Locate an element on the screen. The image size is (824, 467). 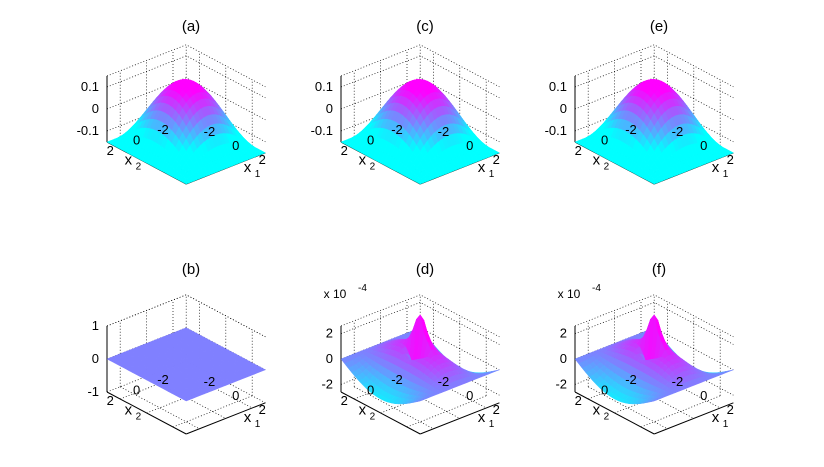
panel-title: (e) is located at coordinates (659, 26).